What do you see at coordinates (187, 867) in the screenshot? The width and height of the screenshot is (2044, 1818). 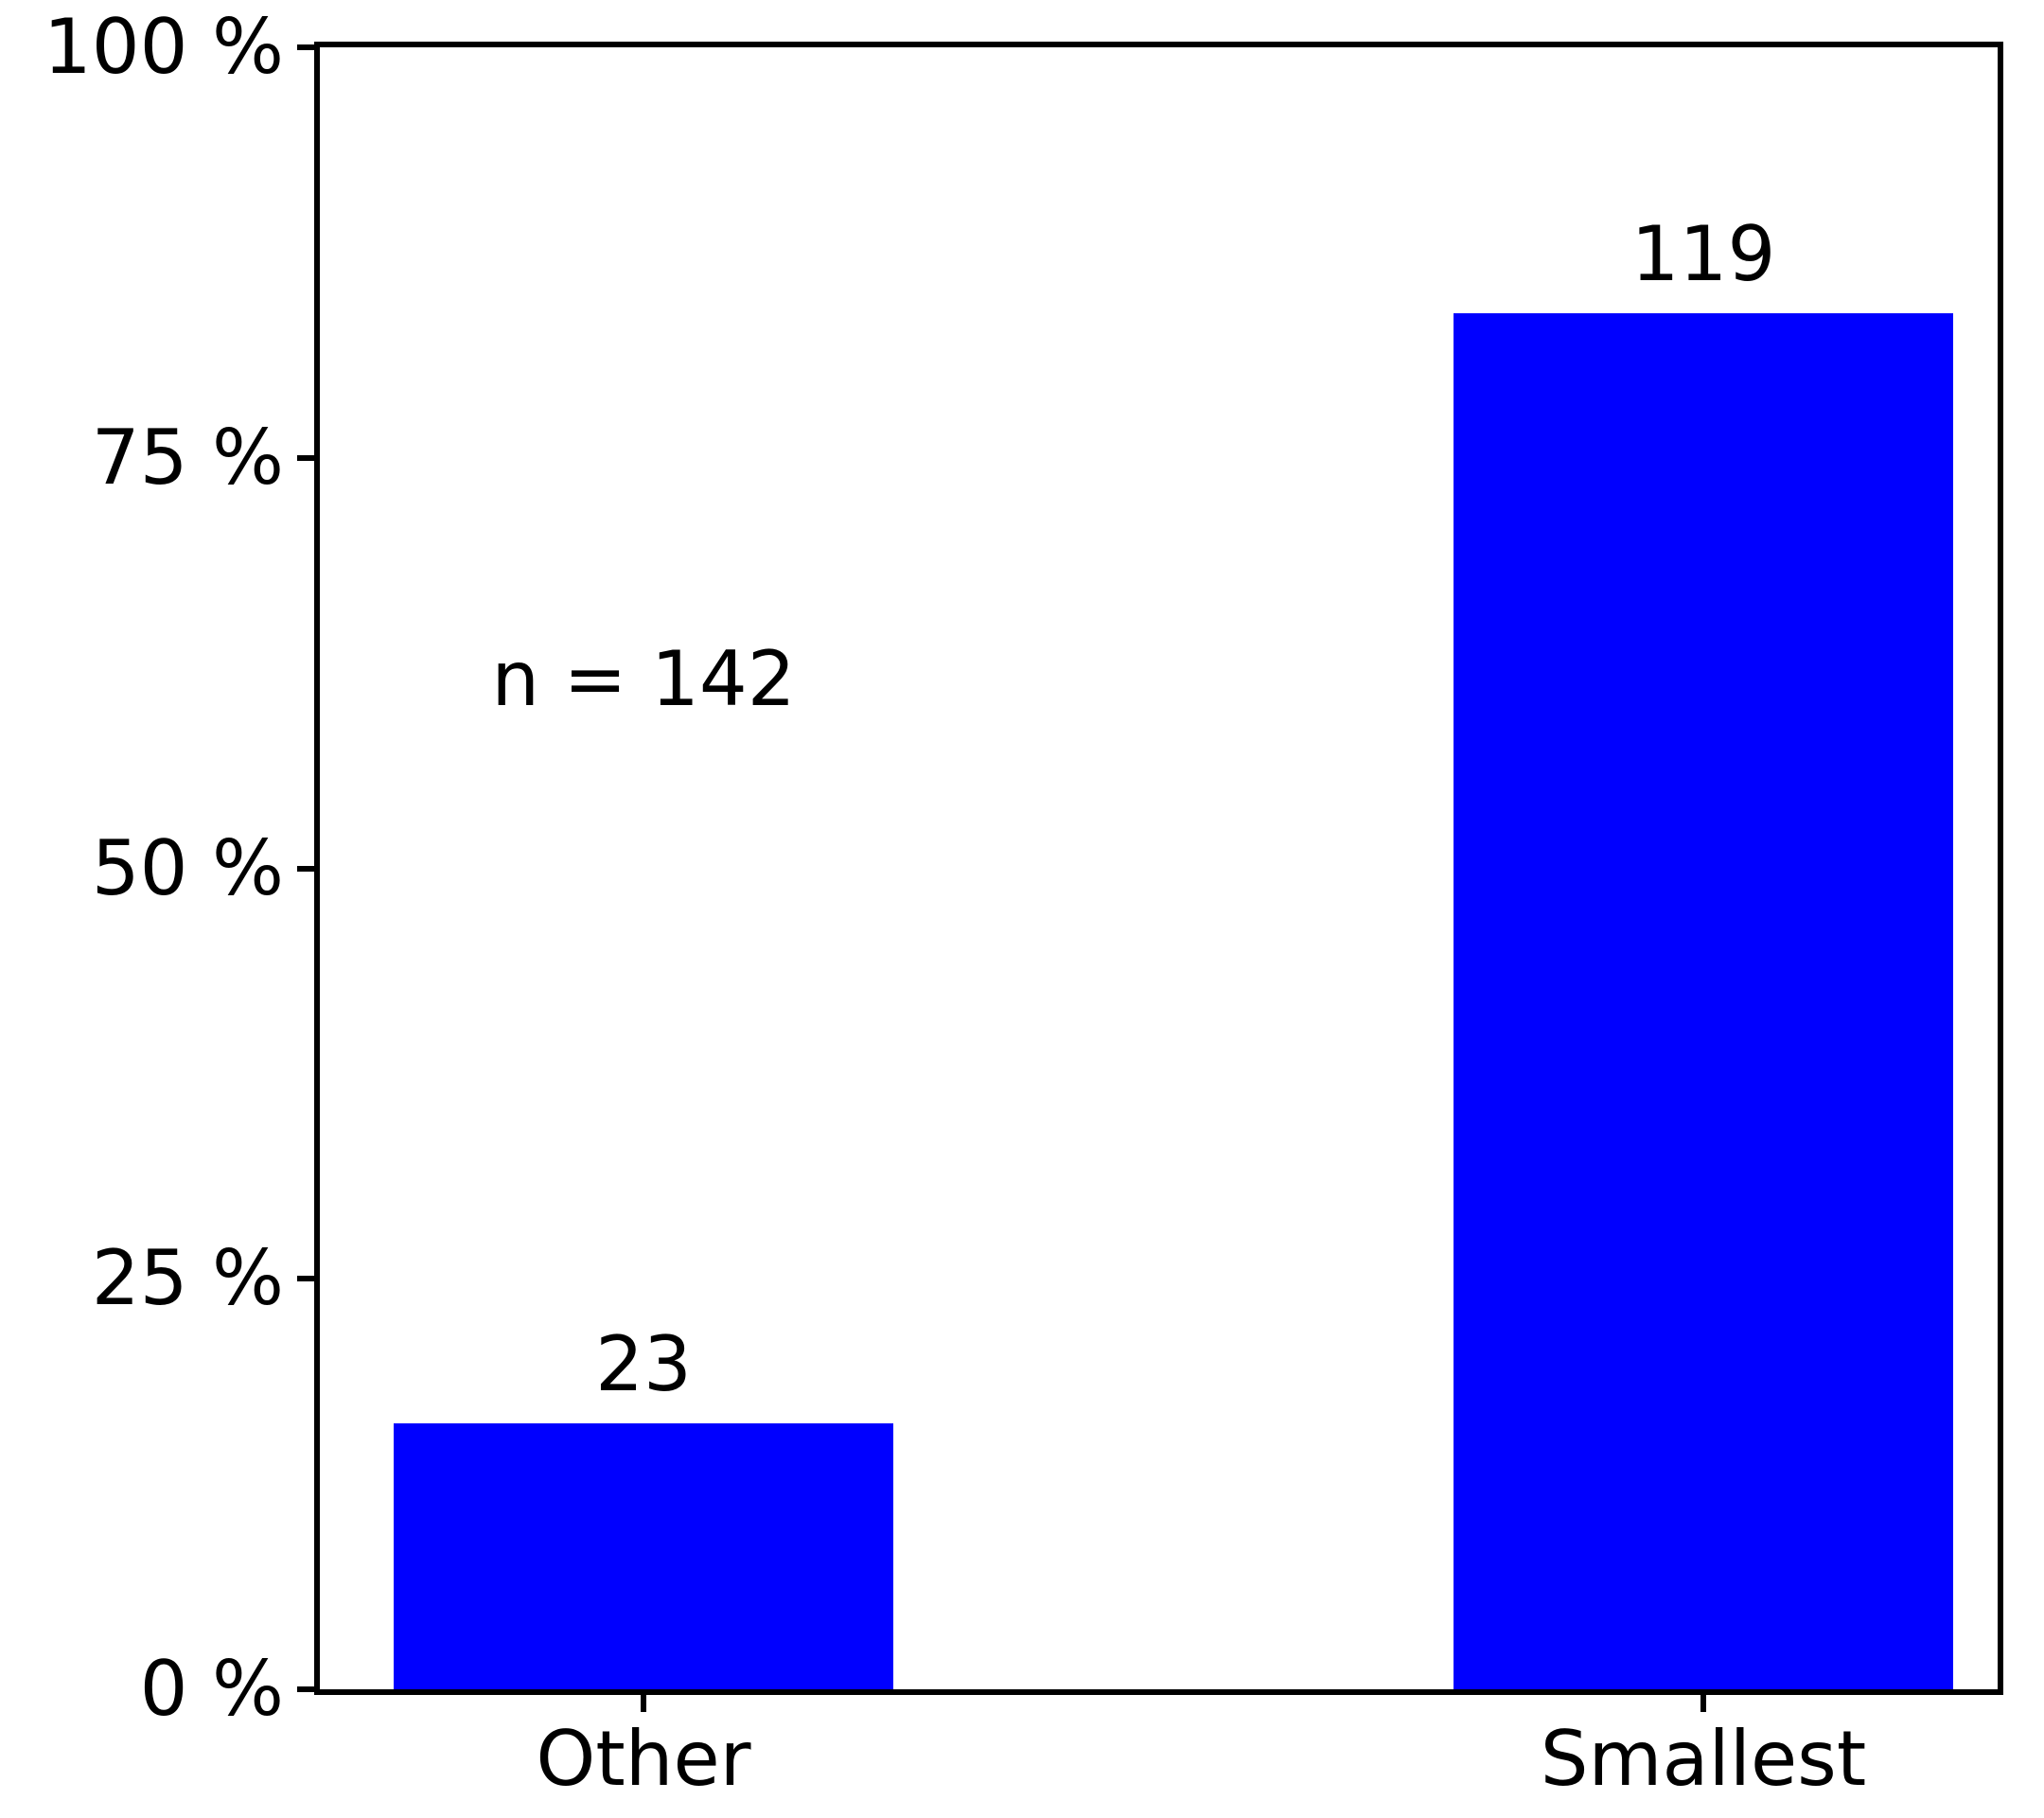 I see `y-tick-label: 50 %` at bounding box center [187, 867].